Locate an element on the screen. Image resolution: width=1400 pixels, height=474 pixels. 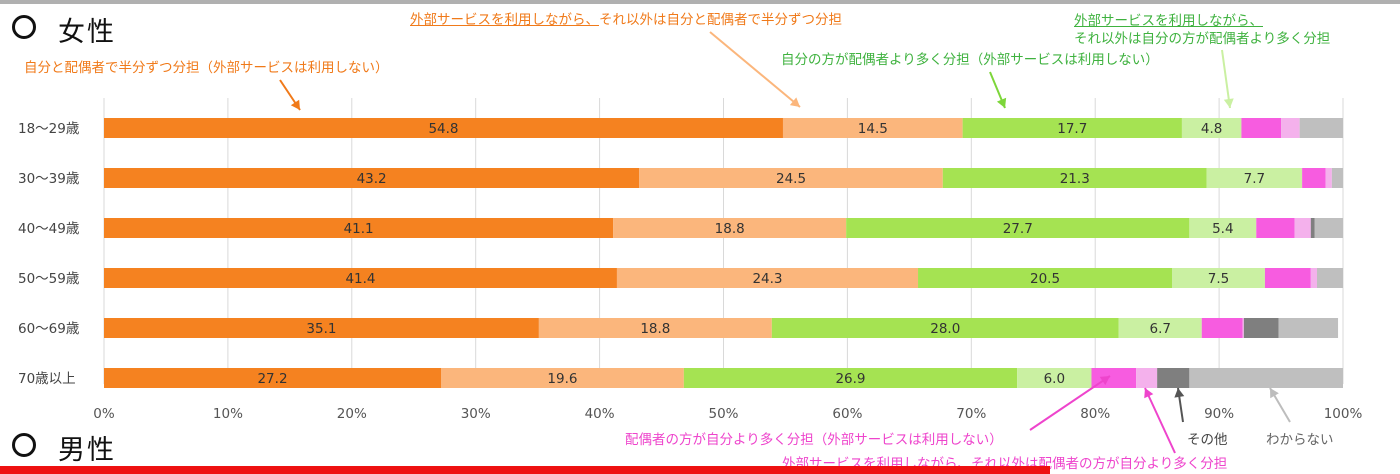
data-label: 41.1 is located at coordinates (359, 229).